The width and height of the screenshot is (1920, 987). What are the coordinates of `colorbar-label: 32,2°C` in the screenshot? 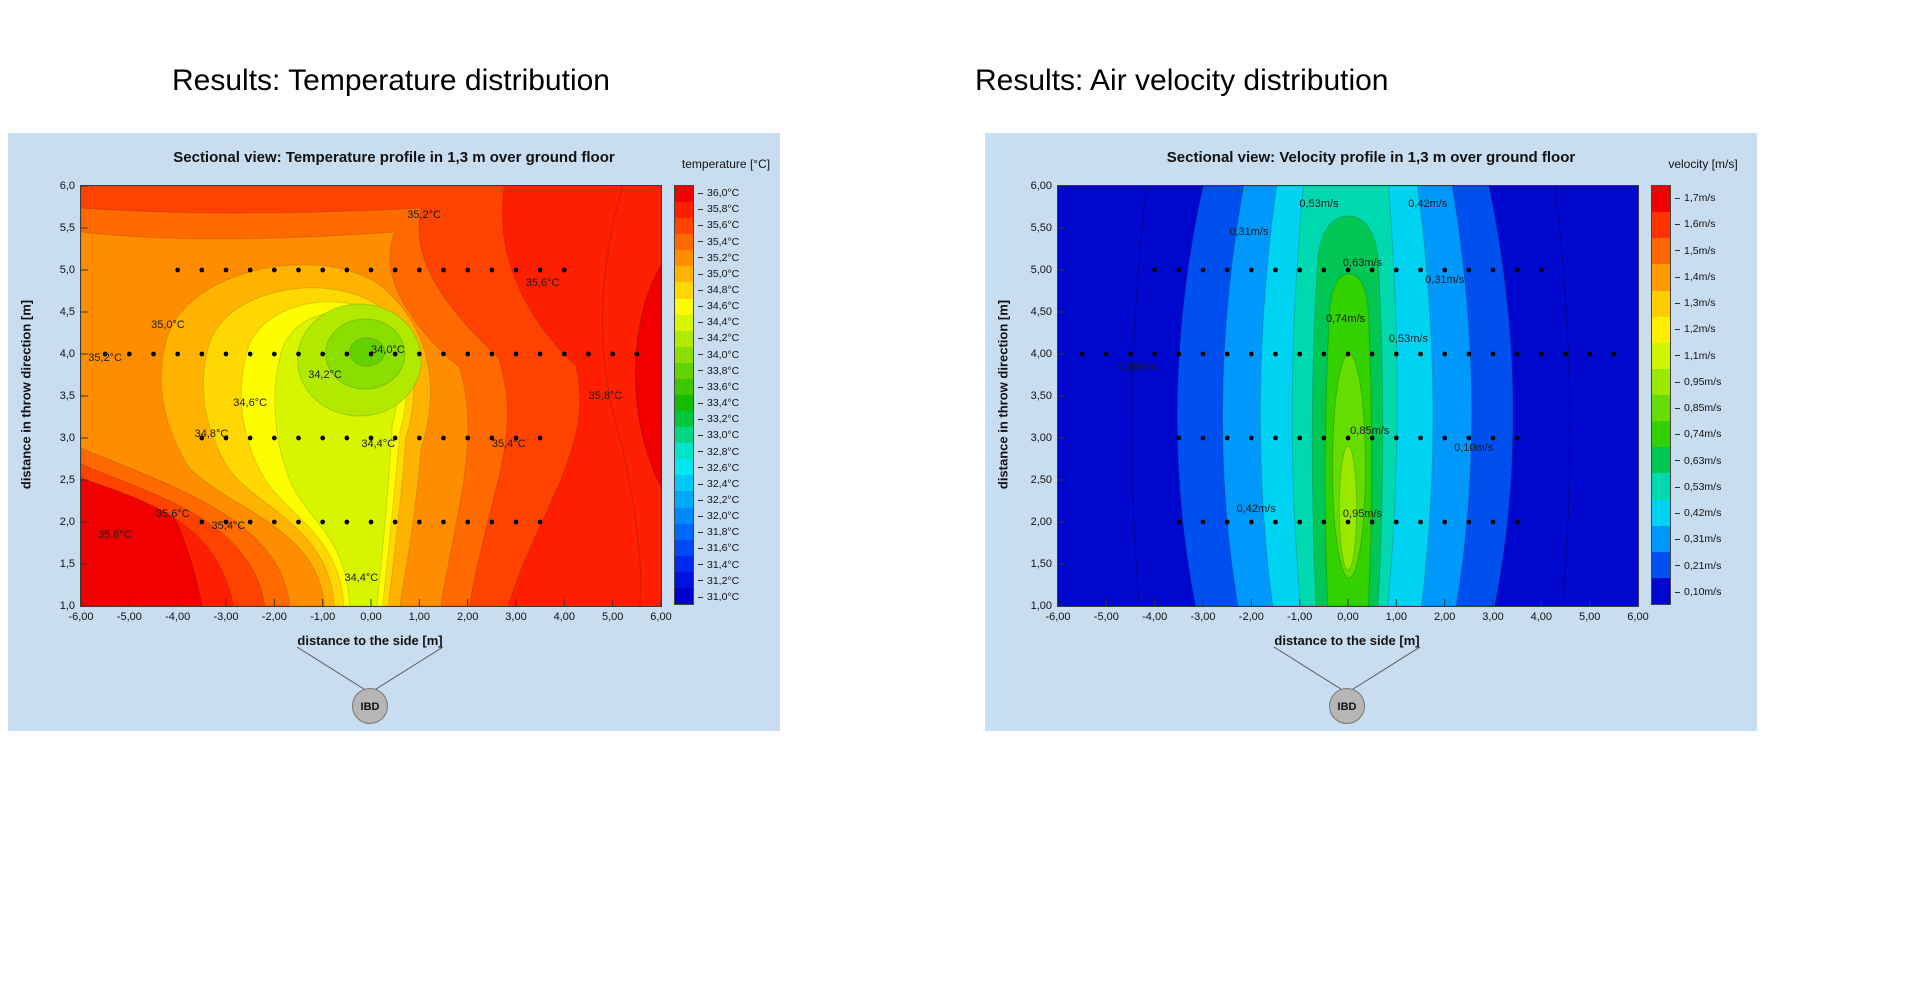 It's located at (718, 500).